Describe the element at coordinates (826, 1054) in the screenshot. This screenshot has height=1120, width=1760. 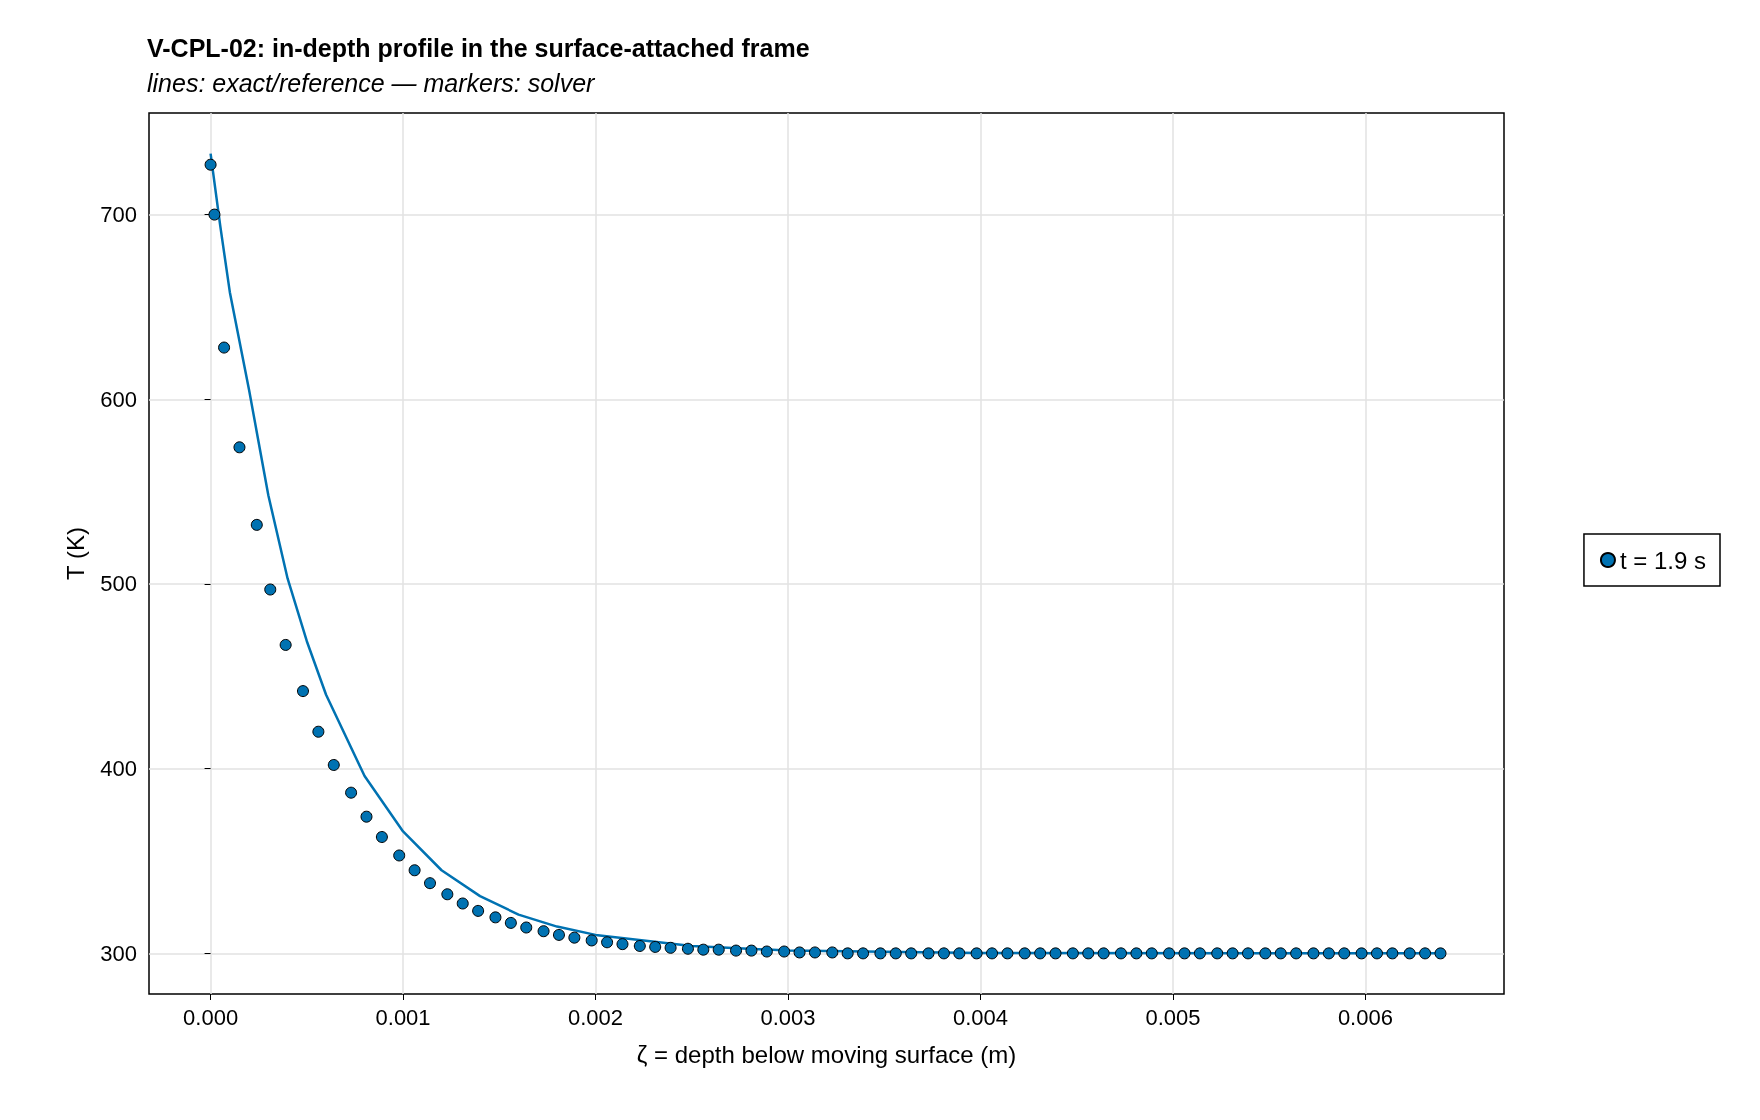
I see `x-axis-title: ζ = depth below moving surface (m)` at that location.